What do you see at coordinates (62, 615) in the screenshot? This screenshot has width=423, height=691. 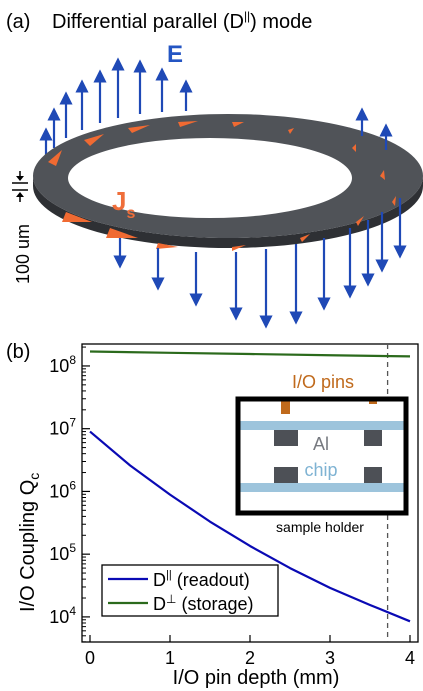 I see `y-tick-label: 10⁴` at bounding box center [62, 615].